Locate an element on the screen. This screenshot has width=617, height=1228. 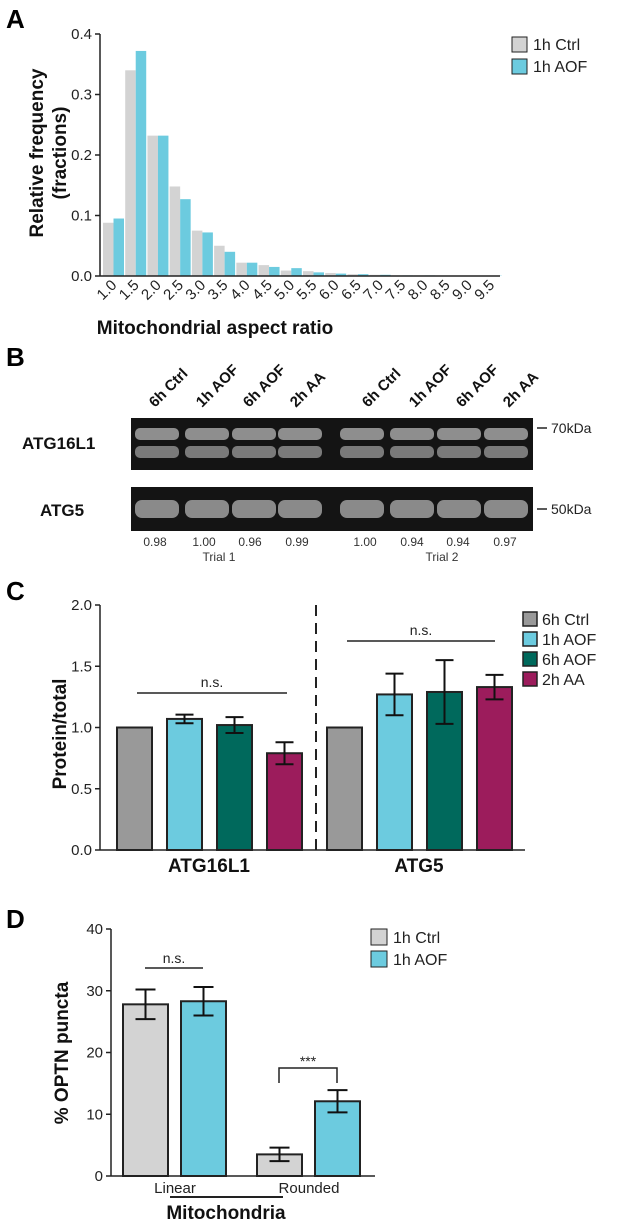
trial-2-label: Trial 2 is located at coordinates (442, 557).